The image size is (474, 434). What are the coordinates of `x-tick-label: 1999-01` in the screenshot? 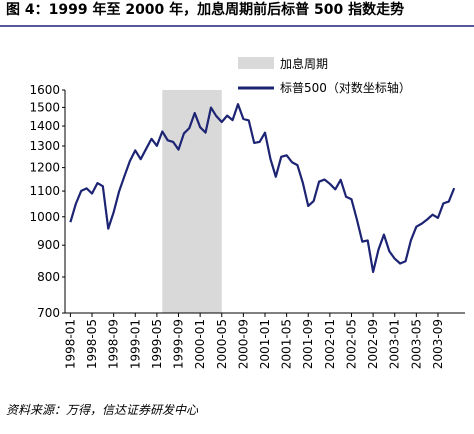 It's located at (135, 344).